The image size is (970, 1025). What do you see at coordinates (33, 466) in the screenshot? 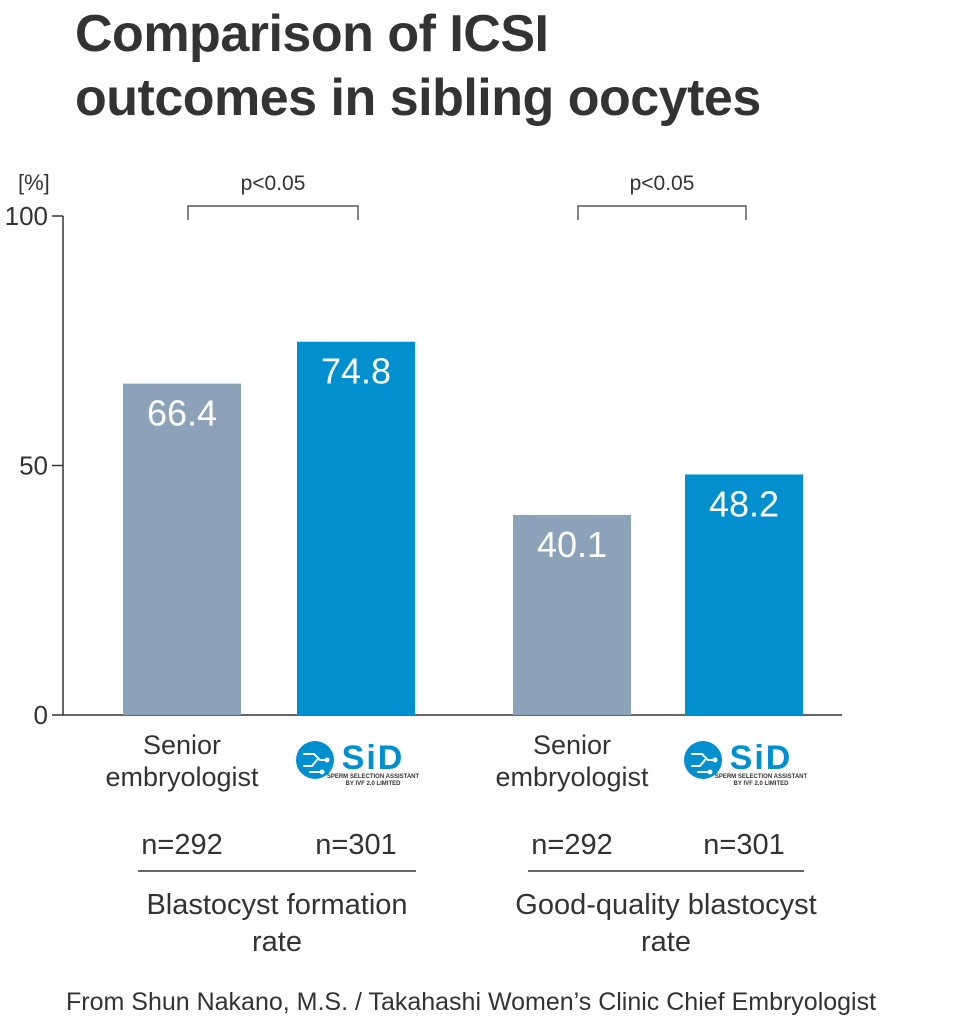
I see `y-tick-label-50: 50` at bounding box center [33, 466].